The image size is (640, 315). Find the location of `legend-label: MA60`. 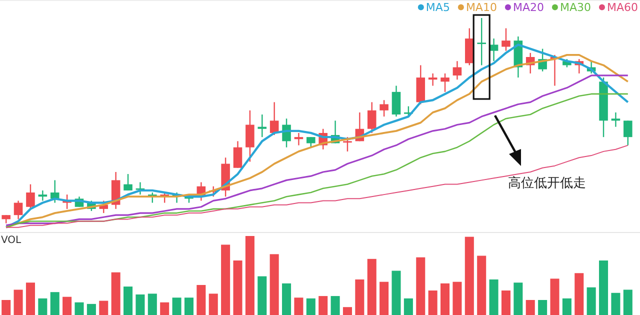

legend-label: MA60 is located at coordinates (622, 7).